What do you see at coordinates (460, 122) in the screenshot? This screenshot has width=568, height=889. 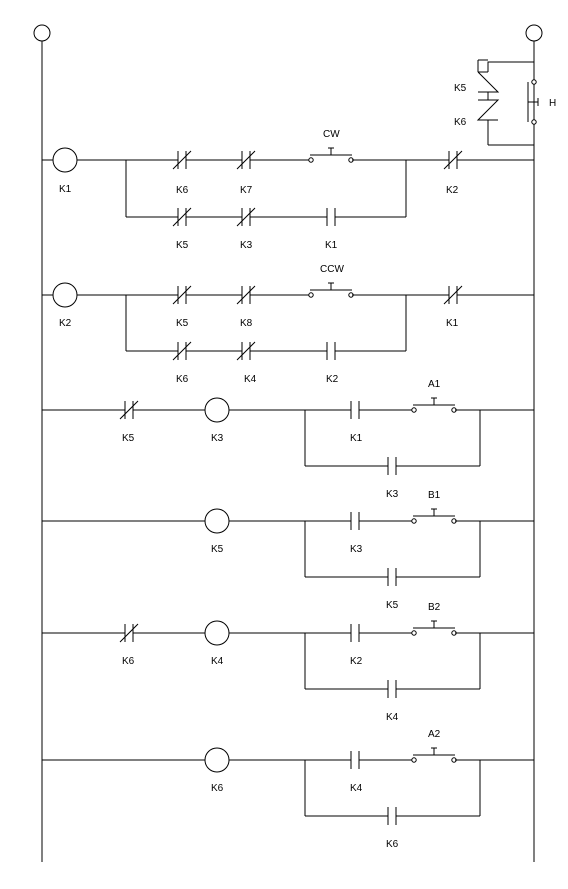 I see `hold-contact-label-2: K6` at bounding box center [460, 122].